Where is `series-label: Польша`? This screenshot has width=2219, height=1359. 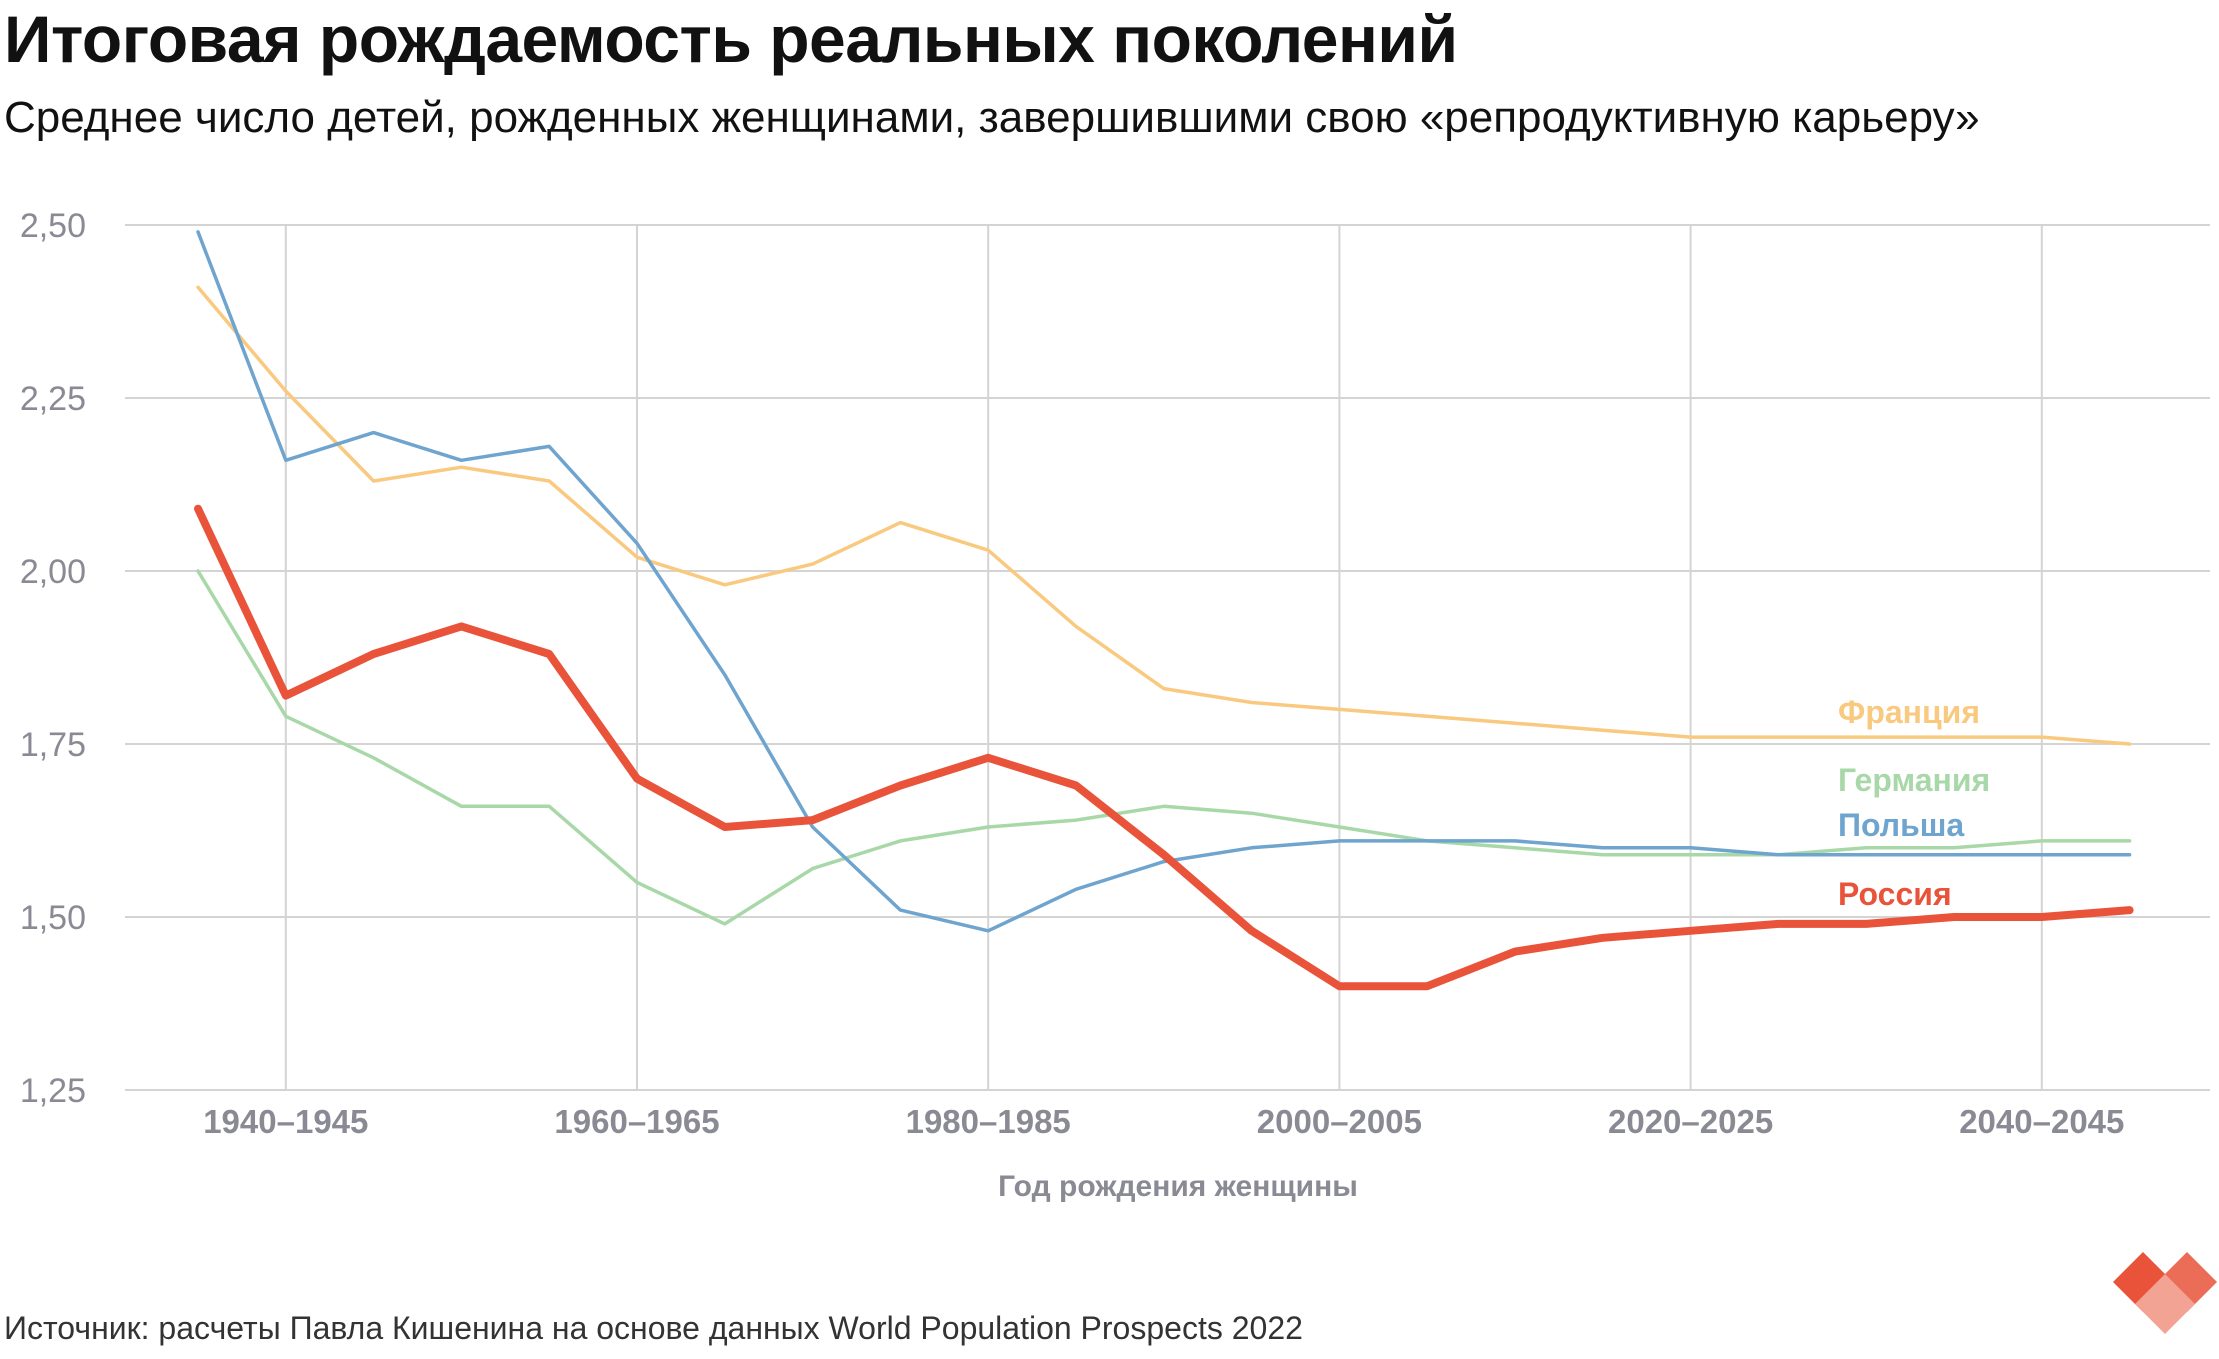
series-label: Польша is located at coordinates (1901, 825).